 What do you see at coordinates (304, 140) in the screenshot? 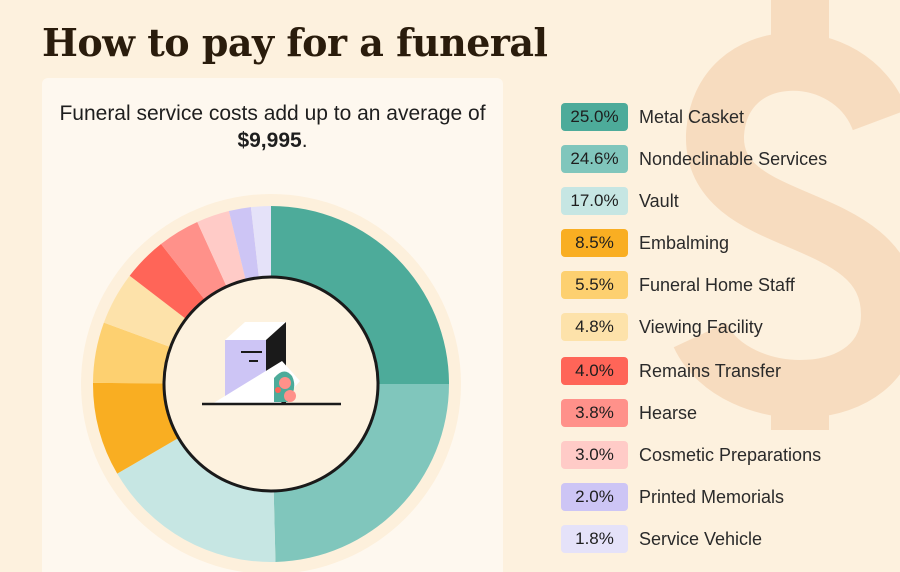
I see `subtitle-period: .` at bounding box center [304, 140].